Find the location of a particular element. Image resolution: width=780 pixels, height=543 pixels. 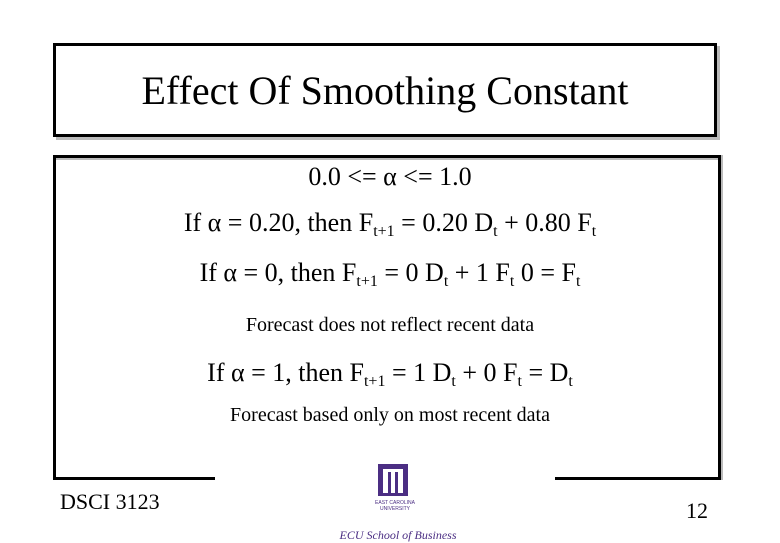

text-run: + 0.80 F is located at coordinates (544, 222).